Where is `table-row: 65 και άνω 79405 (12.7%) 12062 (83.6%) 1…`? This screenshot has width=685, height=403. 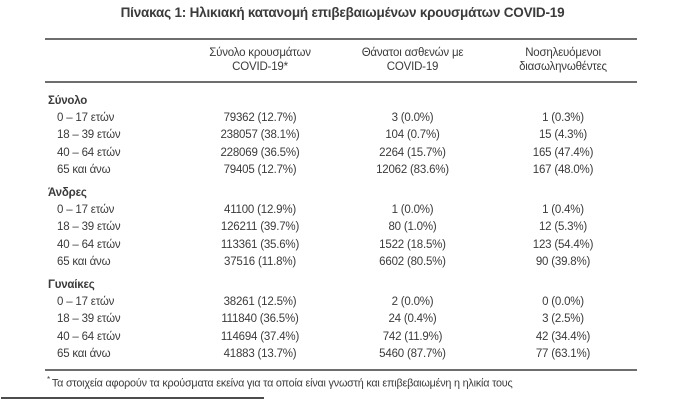 table-row: 65 και άνω 79405 (12.7%) 12062 (83.6%) 1… is located at coordinates (341, 171).